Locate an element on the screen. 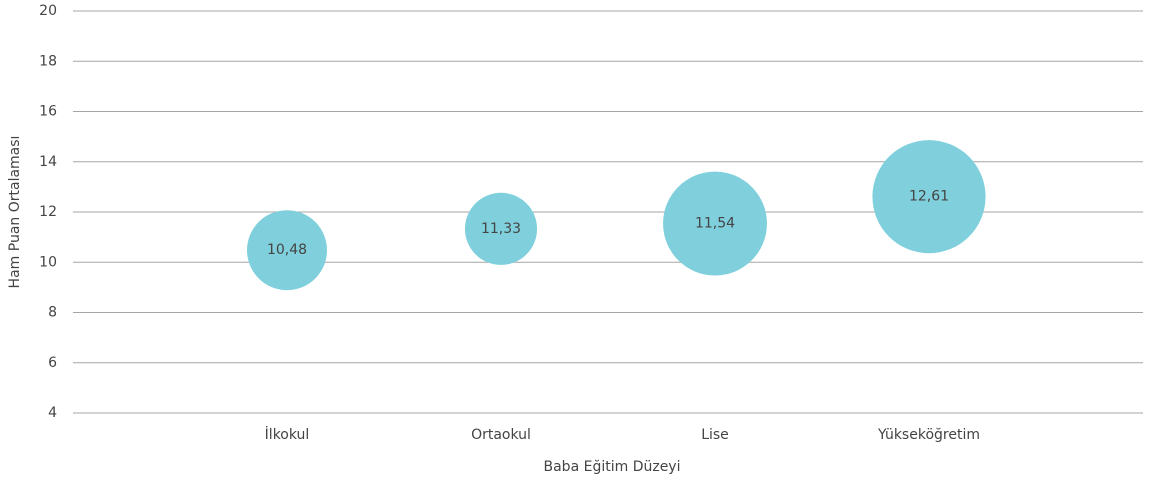  data-label: 11,54 is located at coordinates (715, 224).